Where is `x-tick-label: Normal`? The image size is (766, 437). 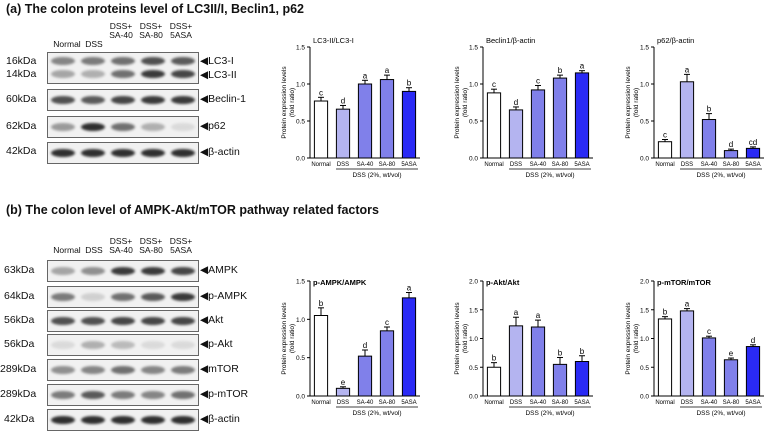
x-tick-label: Normal is located at coordinates (493, 403).